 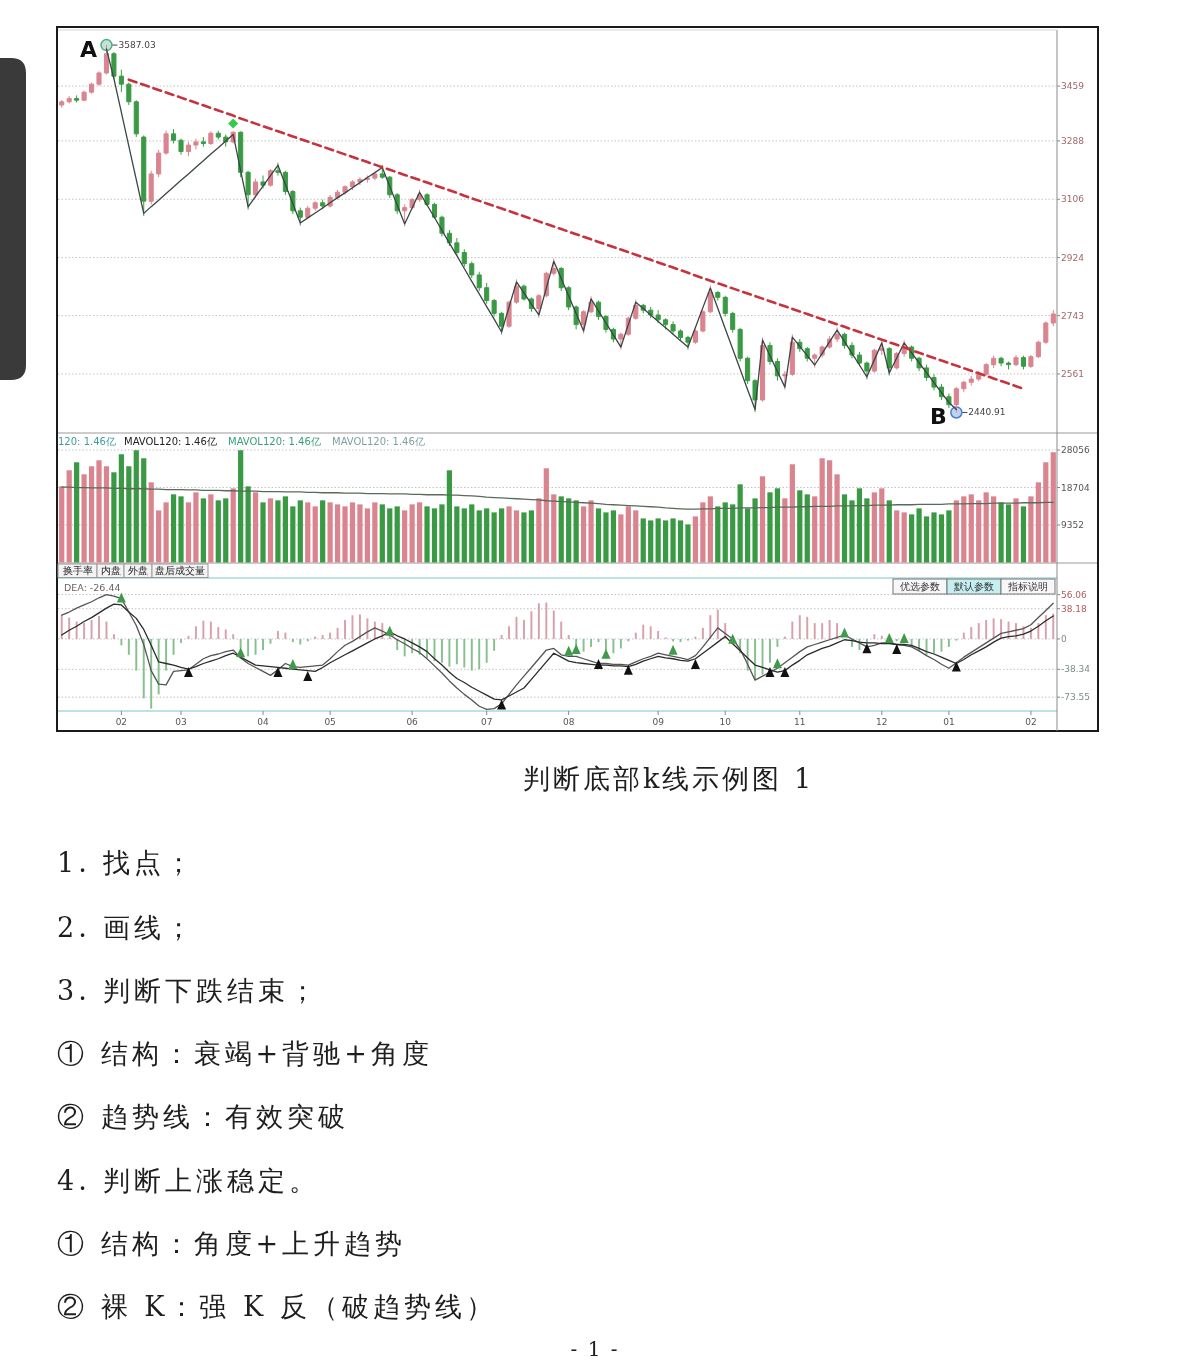 What do you see at coordinates (189, 990) in the screenshot?
I see `text: 3. 判断下跌结束；` at bounding box center [189, 990].